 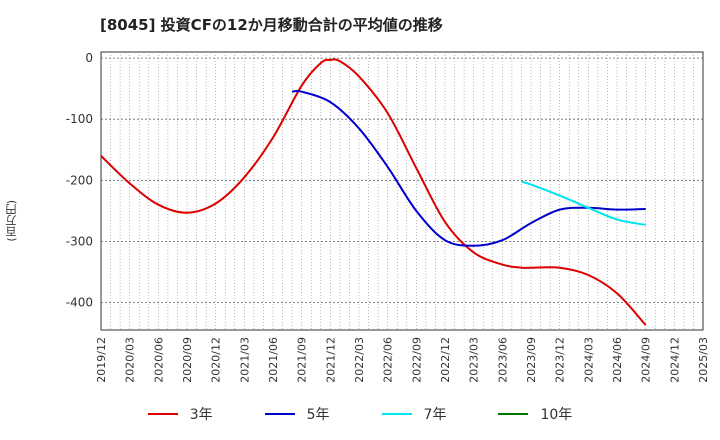 What do you see at coordinates (318, 415) in the screenshot?
I see `legend-label: 5年` at bounding box center [318, 415].